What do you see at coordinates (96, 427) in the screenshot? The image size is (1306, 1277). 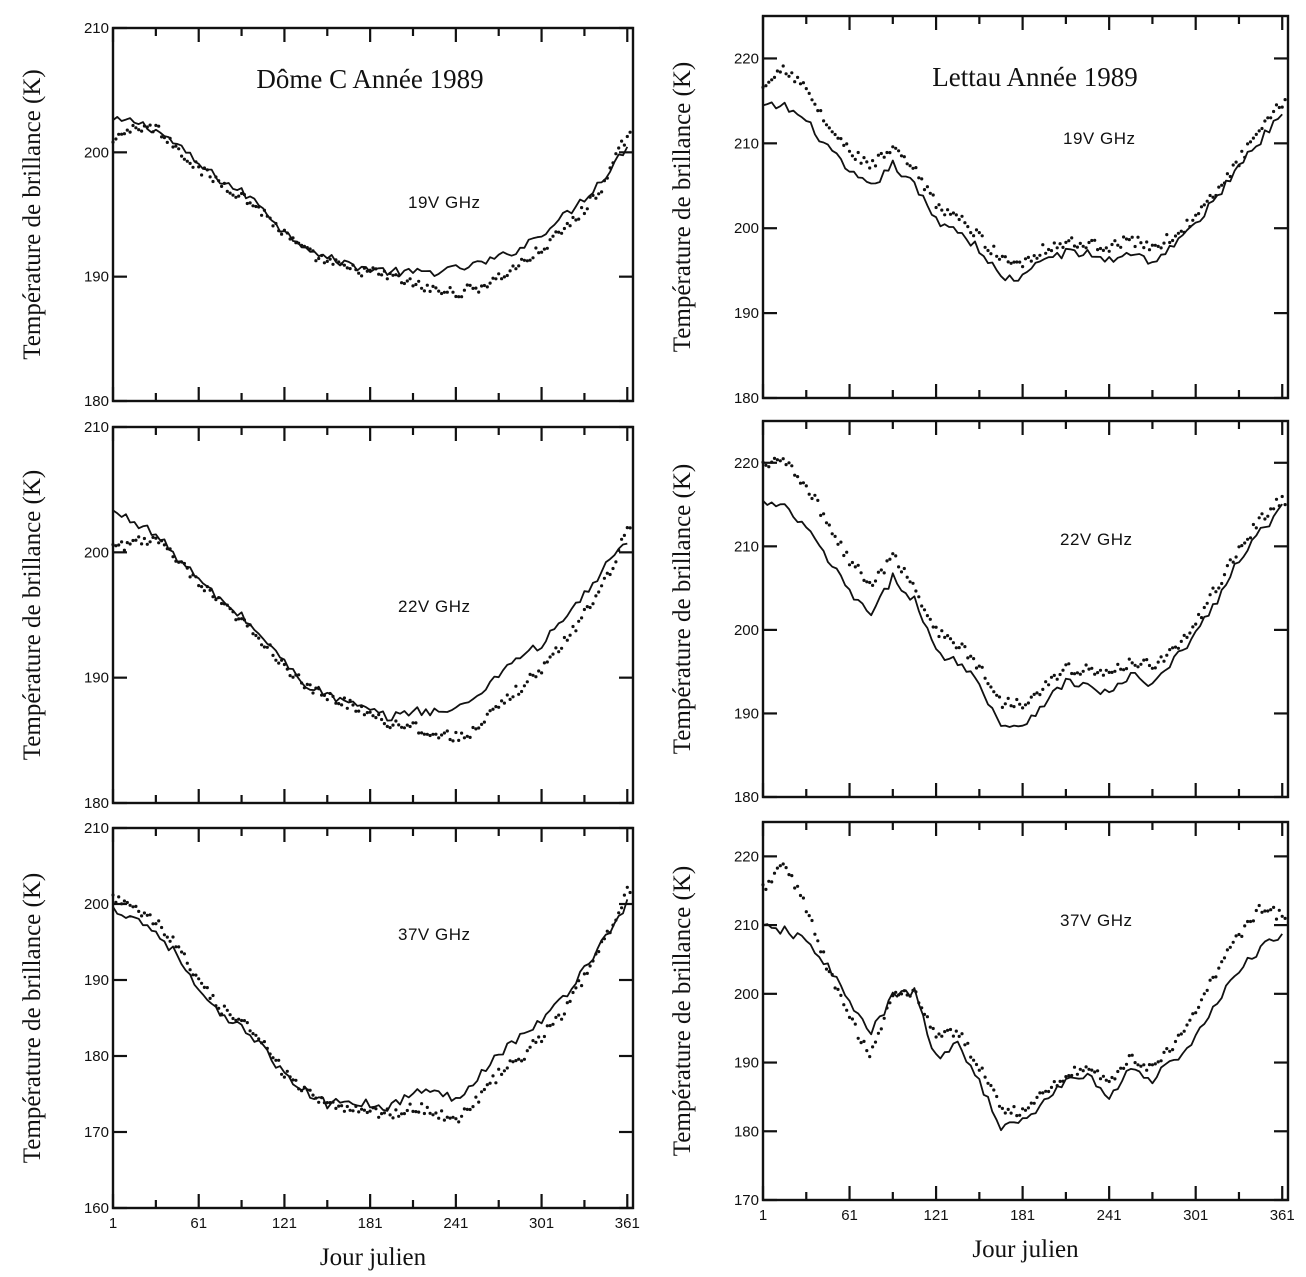 I see `y-tick-label: 210` at bounding box center [96, 427].